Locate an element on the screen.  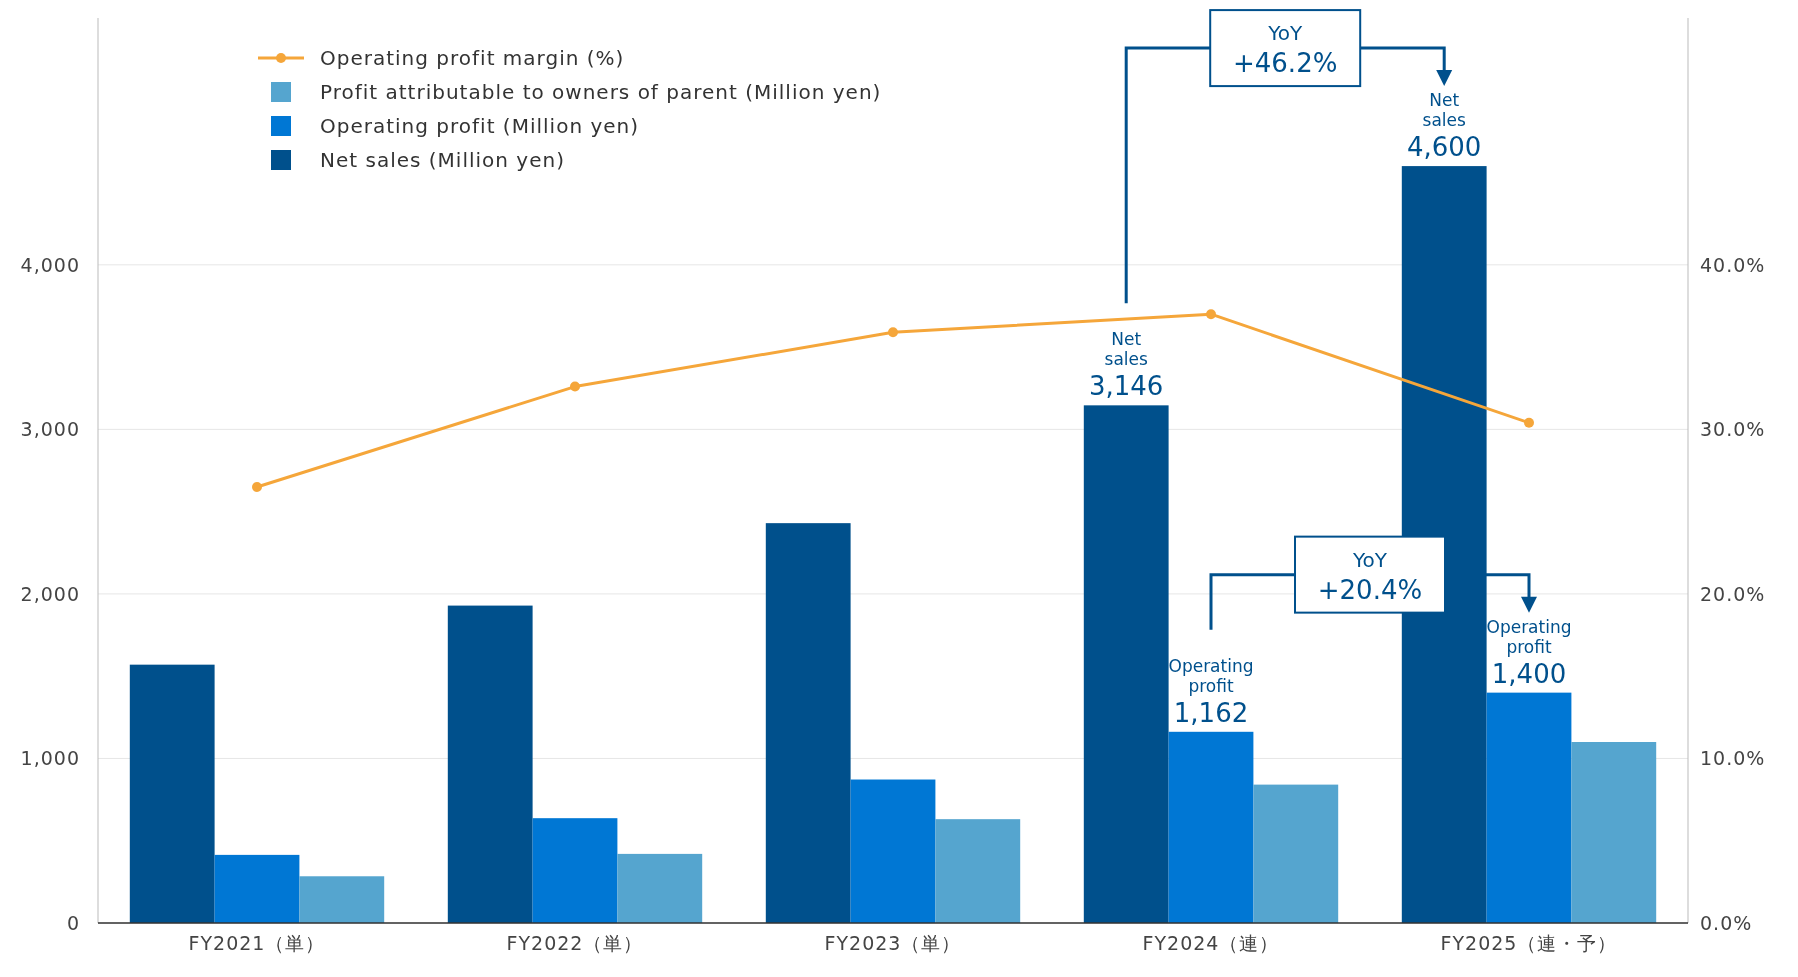
legend-label: Net sales (Million yen) is located at coordinates (442, 160).